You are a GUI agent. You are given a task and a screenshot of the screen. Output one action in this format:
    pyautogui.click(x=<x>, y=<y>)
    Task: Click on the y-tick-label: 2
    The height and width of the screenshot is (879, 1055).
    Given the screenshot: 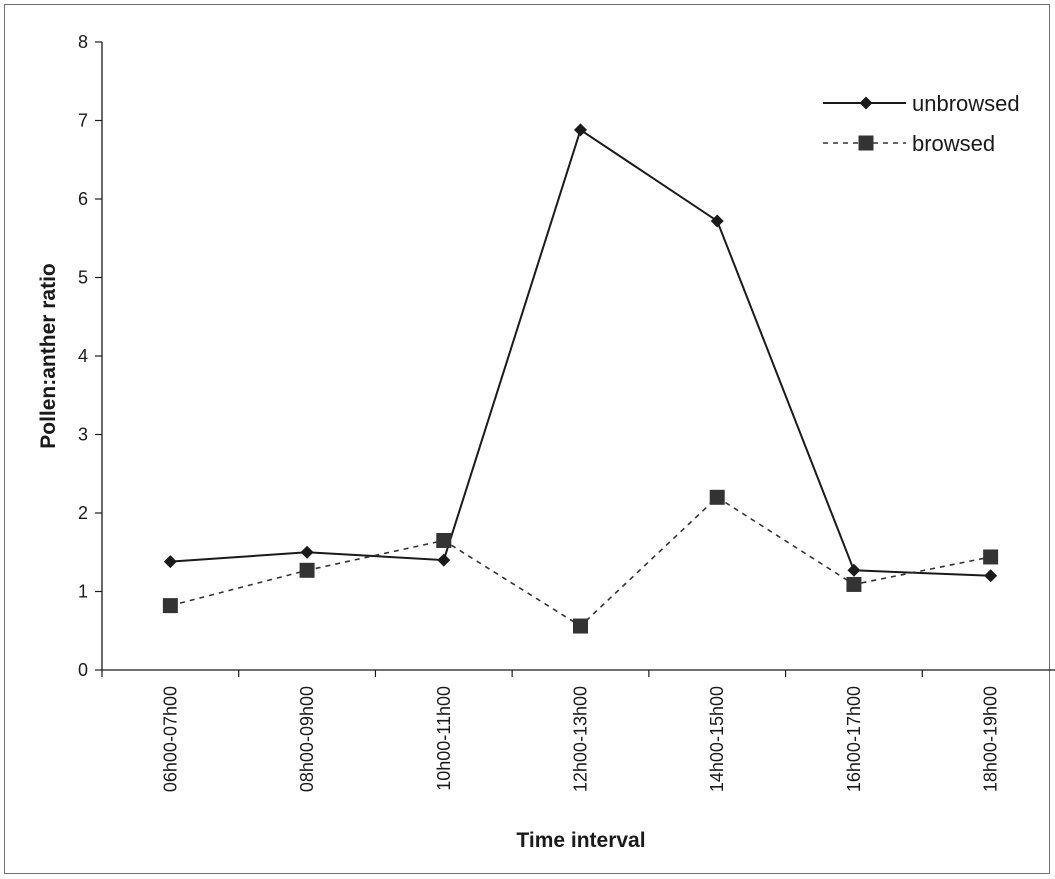 What is the action you would take?
    pyautogui.click(x=83, y=513)
    